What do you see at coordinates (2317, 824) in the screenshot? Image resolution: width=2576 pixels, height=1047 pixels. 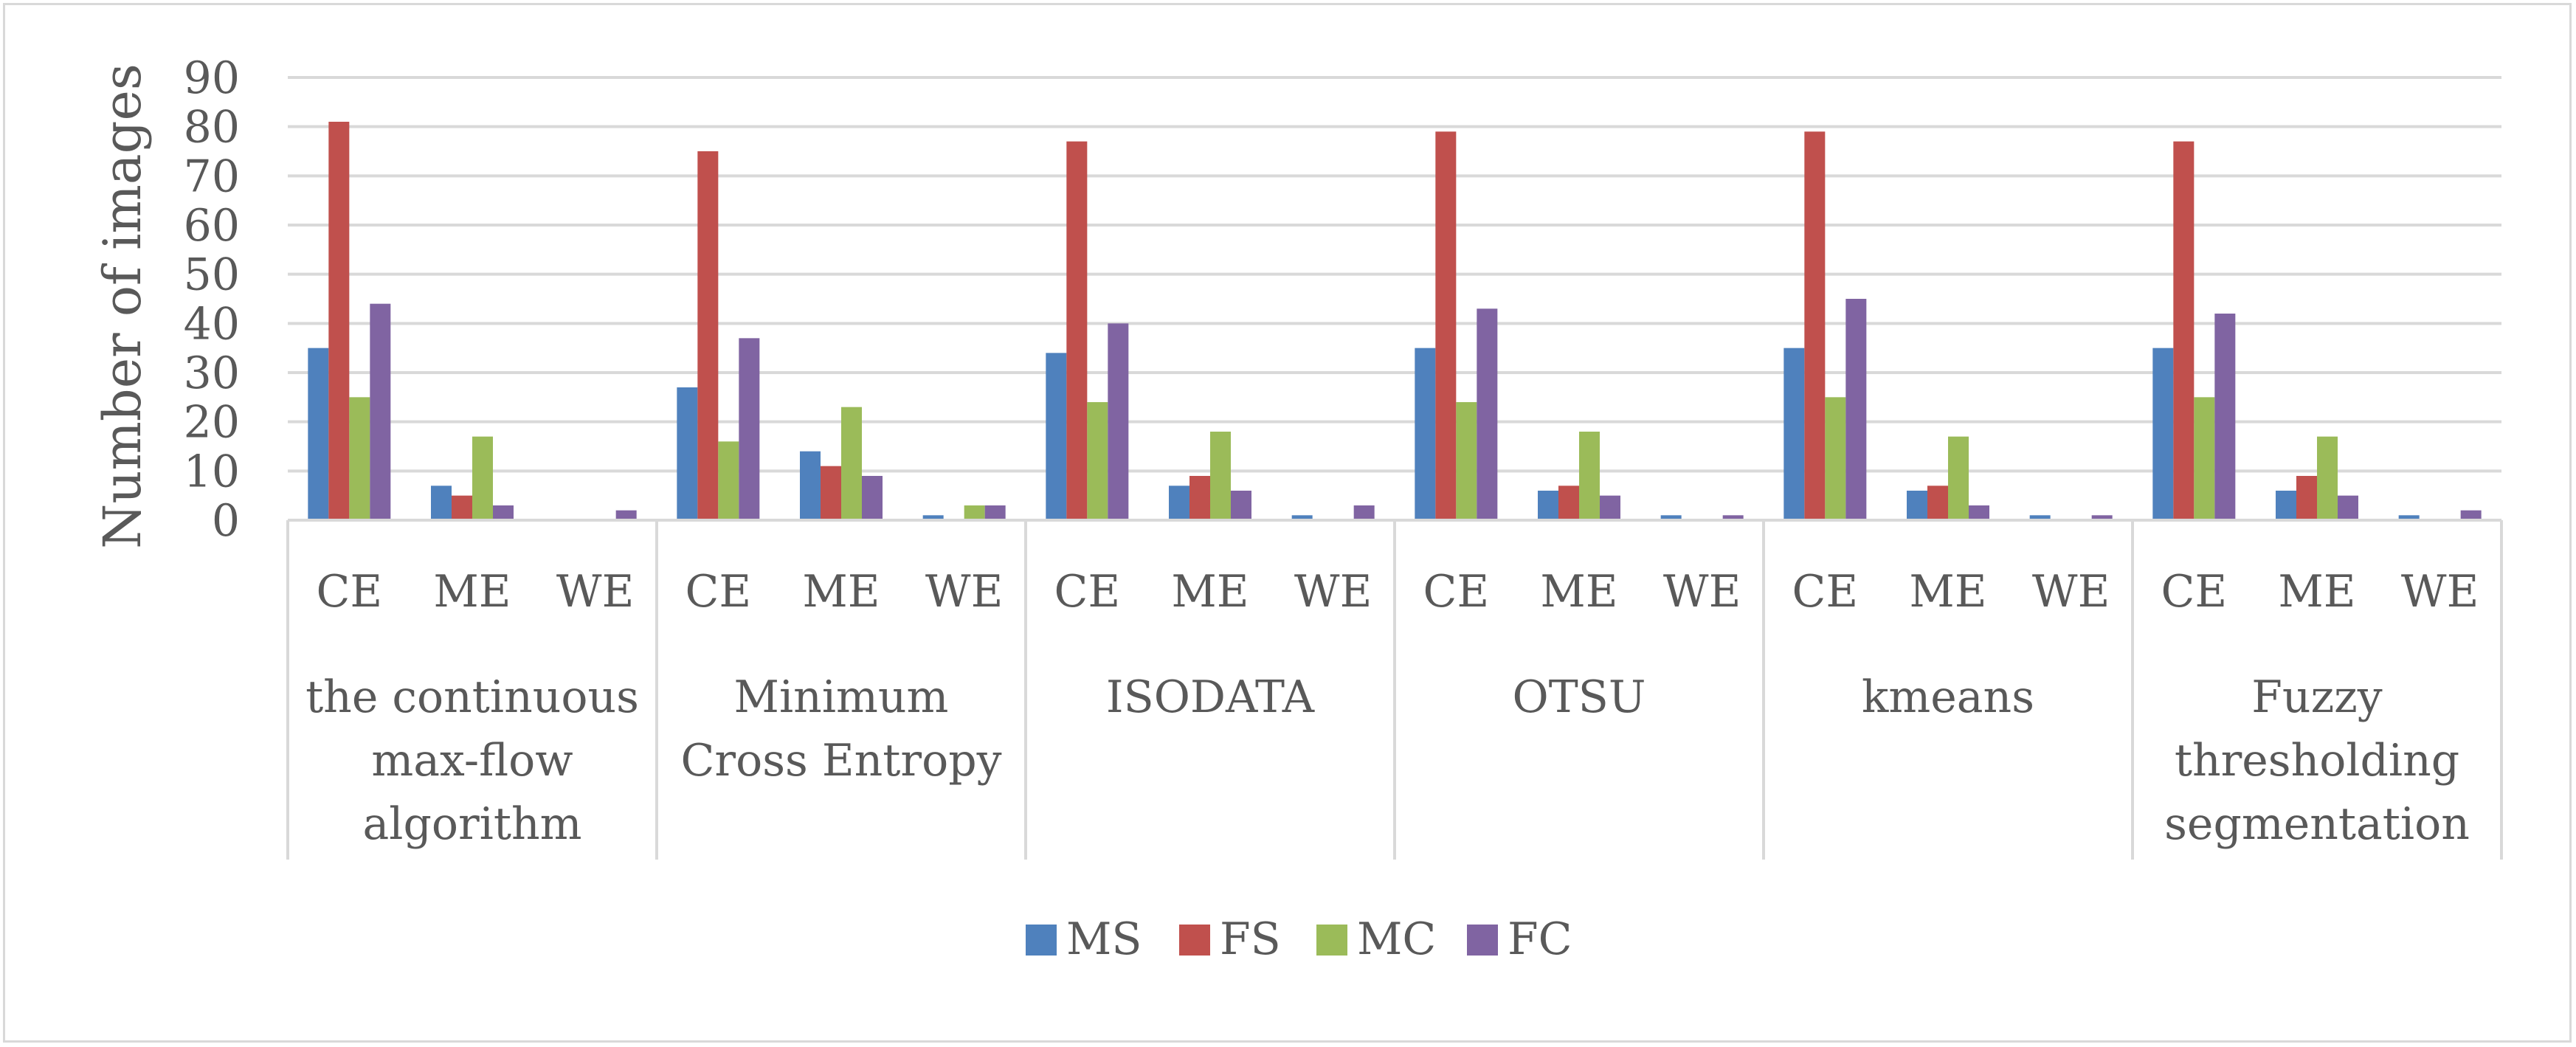 I see `group-label: segmentation` at bounding box center [2317, 824].